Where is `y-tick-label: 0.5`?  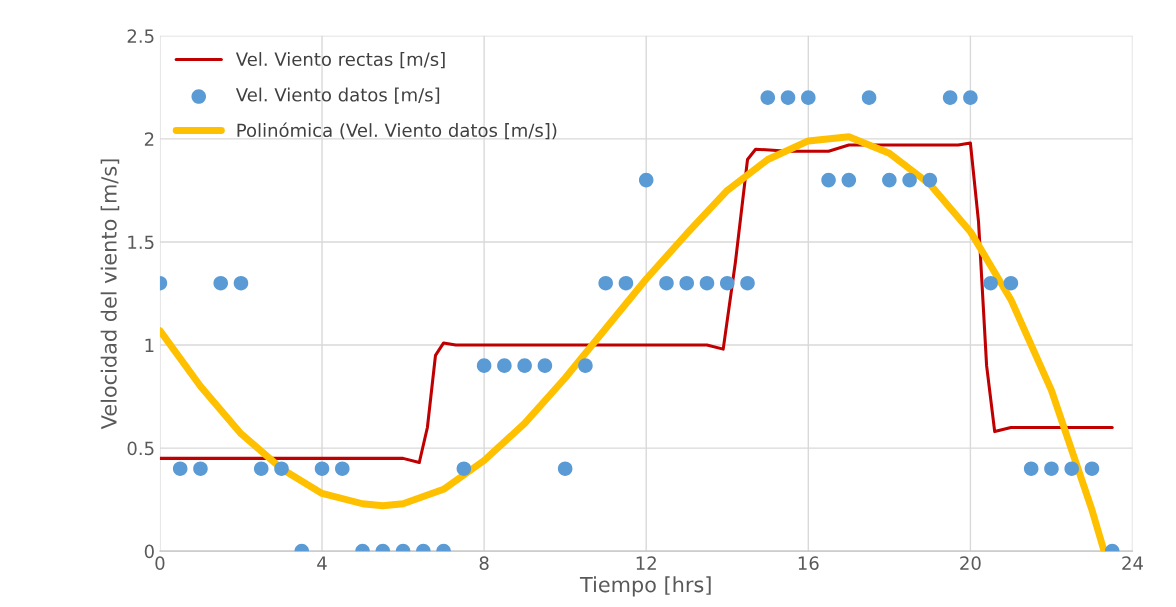
y-tick-label: 0.5 is located at coordinates (140, 448).